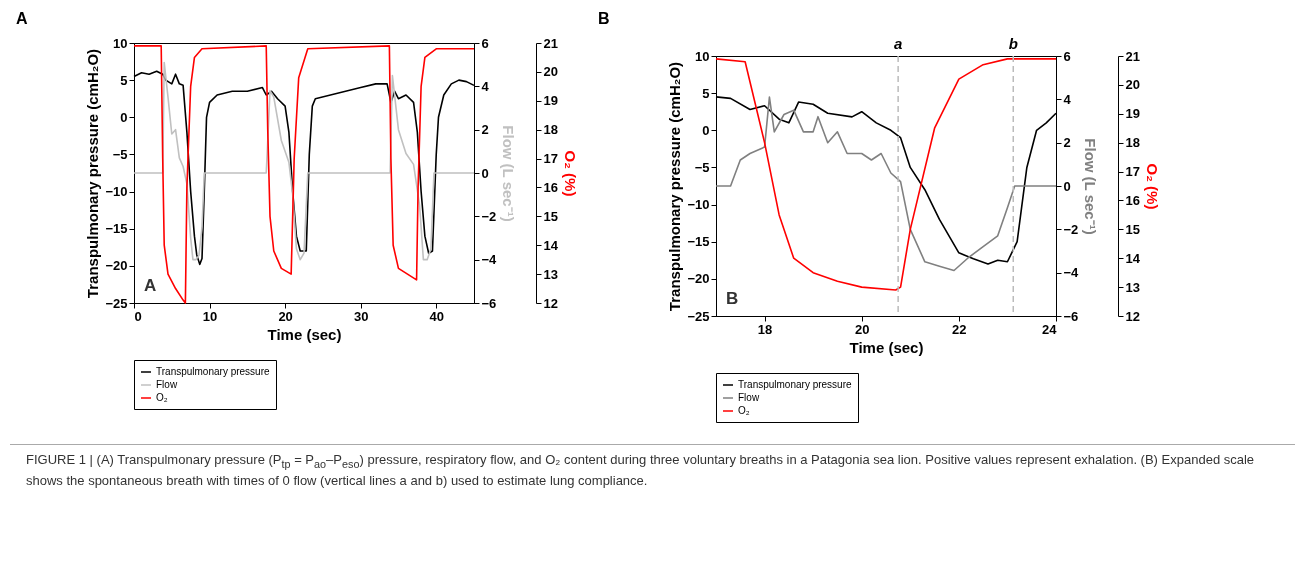 Image resolution: width=1305 pixels, height=565 pixels. I want to click on x-tick-label: 22, so click(959, 329).